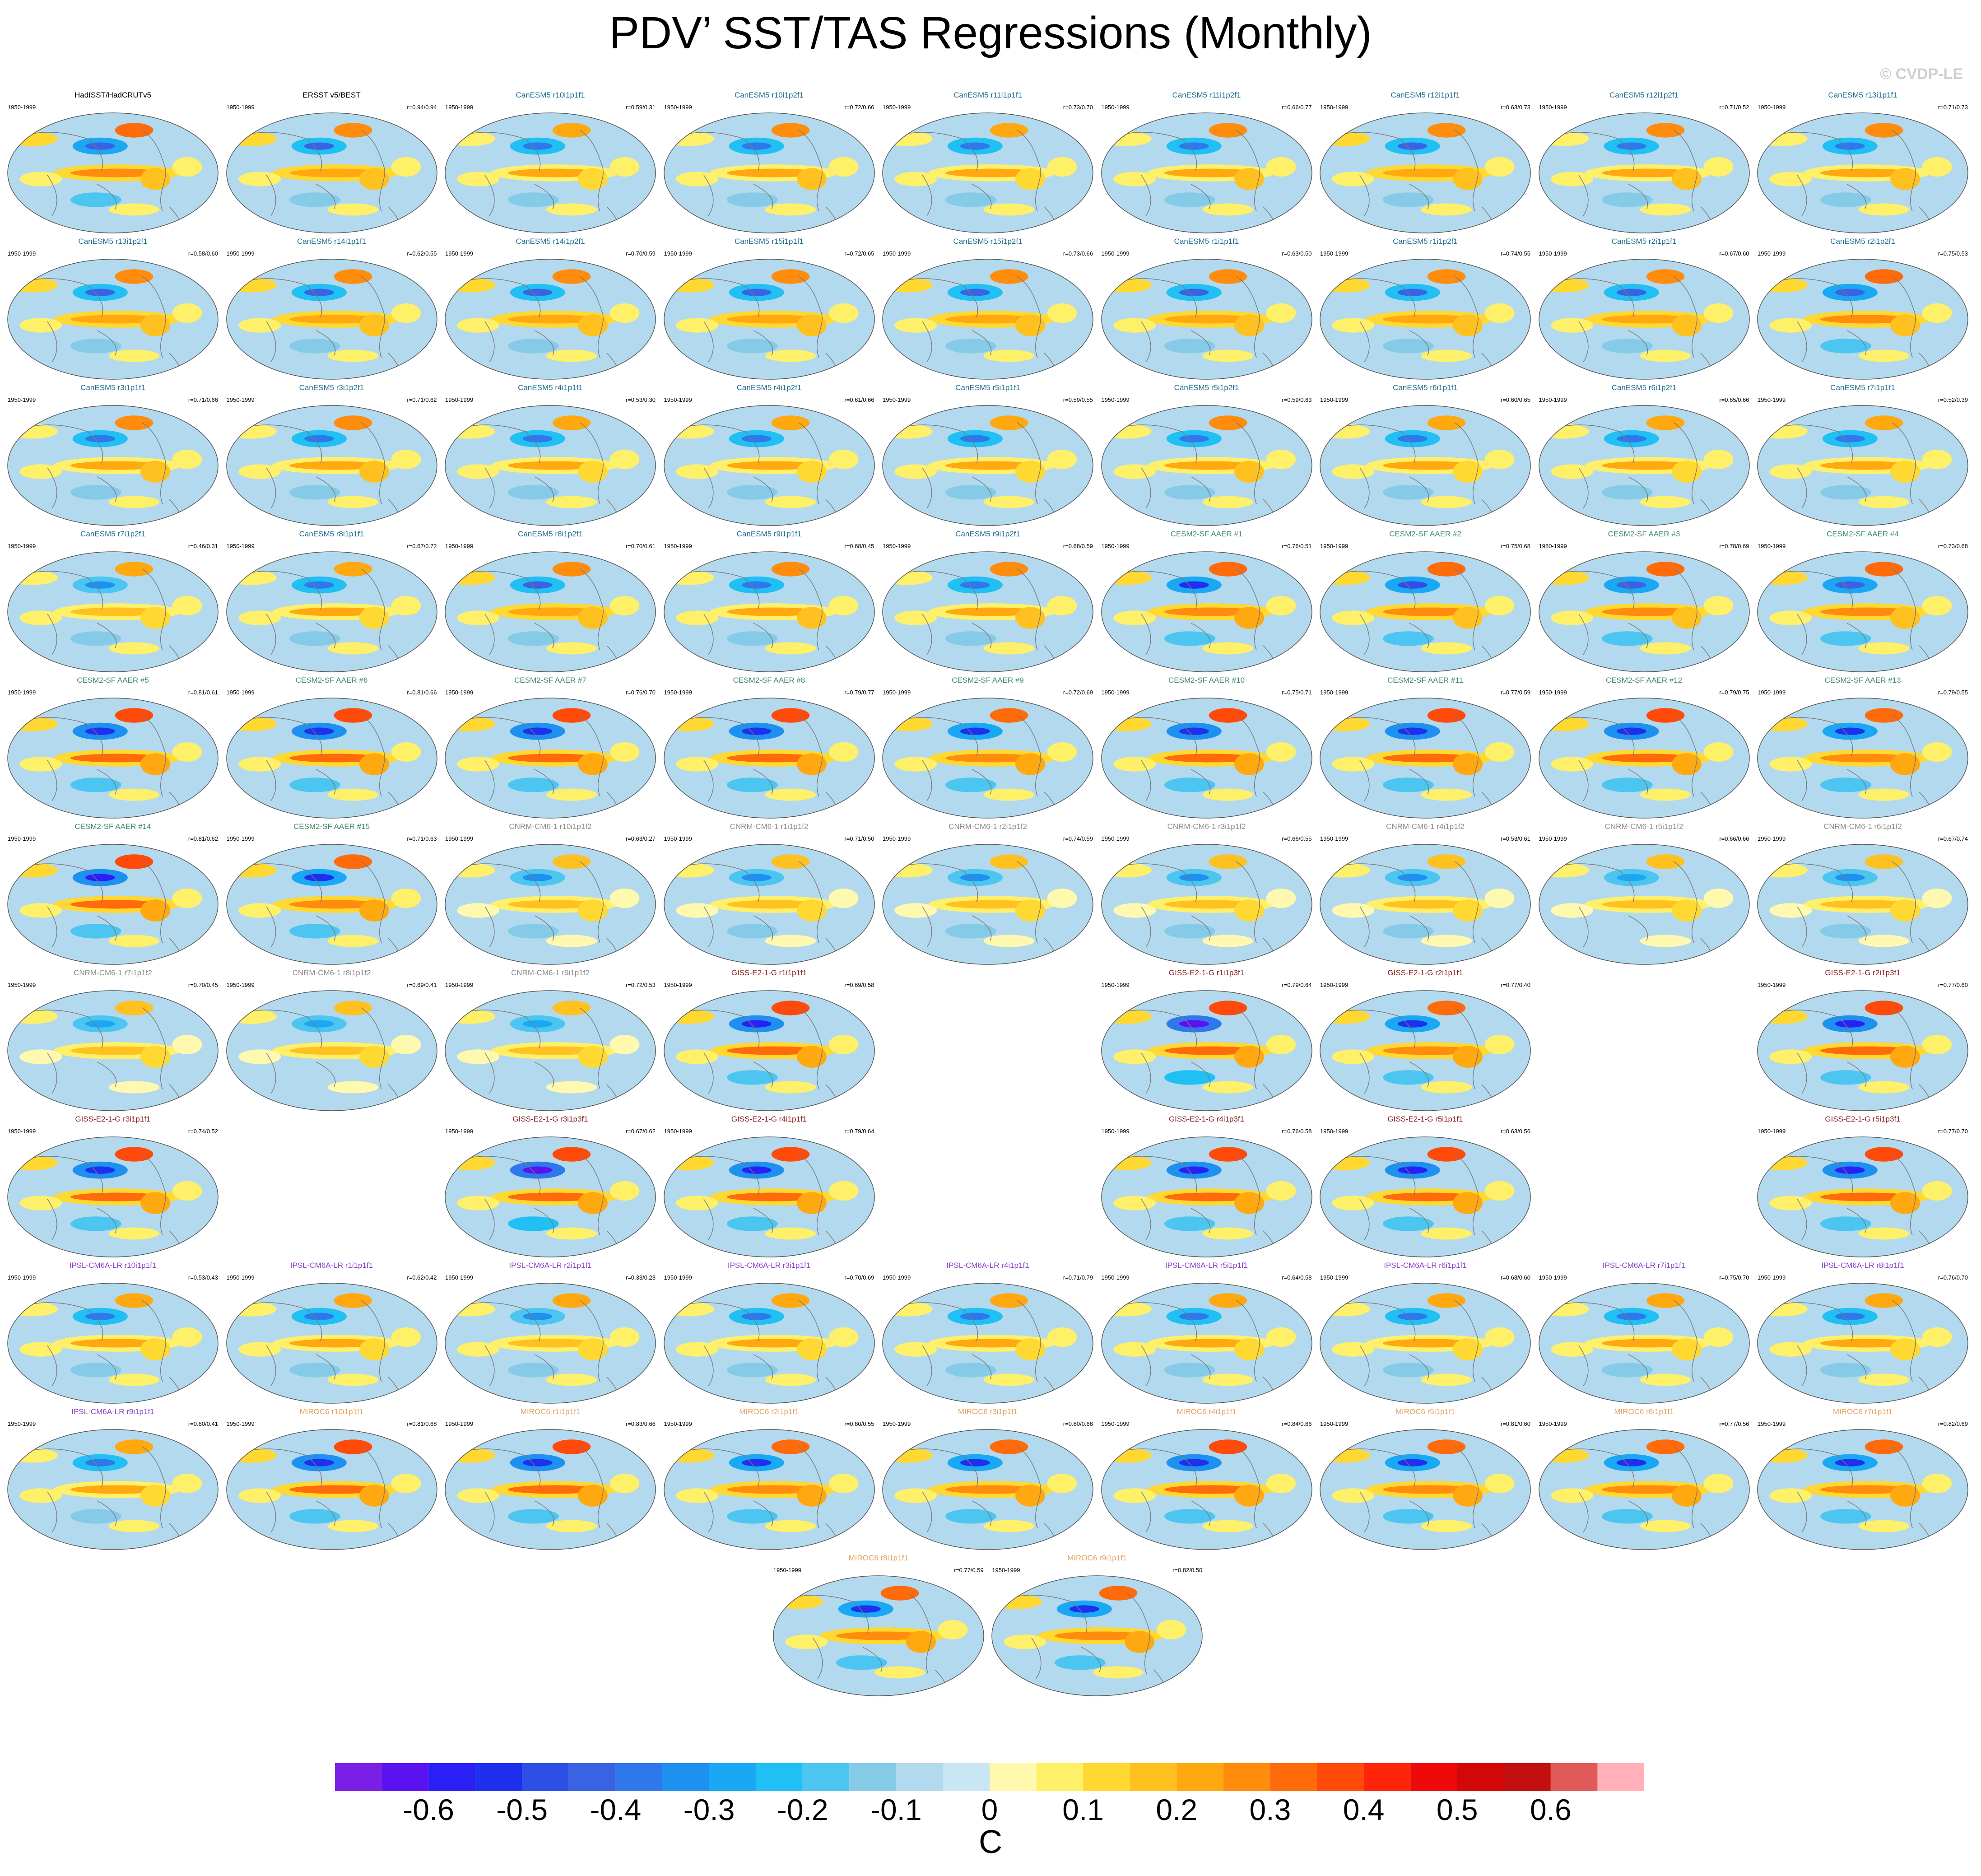 This screenshot has height=1876, width=1981. Describe the element at coordinates (203, 253) in the screenshot. I see `panel-correlation: r=0.58/0.60` at that location.